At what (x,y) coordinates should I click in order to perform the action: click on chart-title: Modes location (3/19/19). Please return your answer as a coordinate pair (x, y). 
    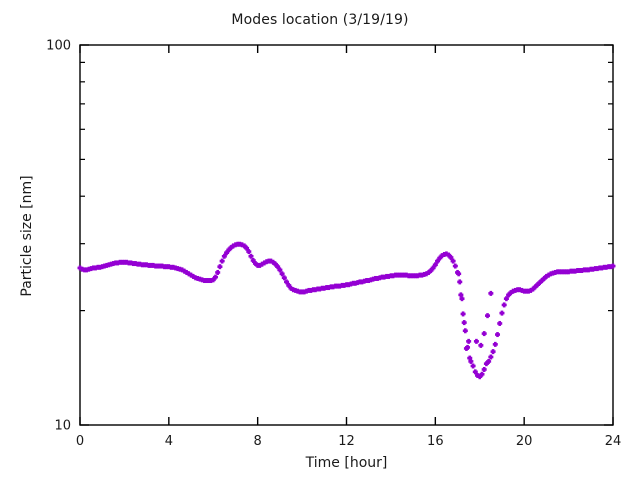
    Looking at the image, I should click on (320, 20).